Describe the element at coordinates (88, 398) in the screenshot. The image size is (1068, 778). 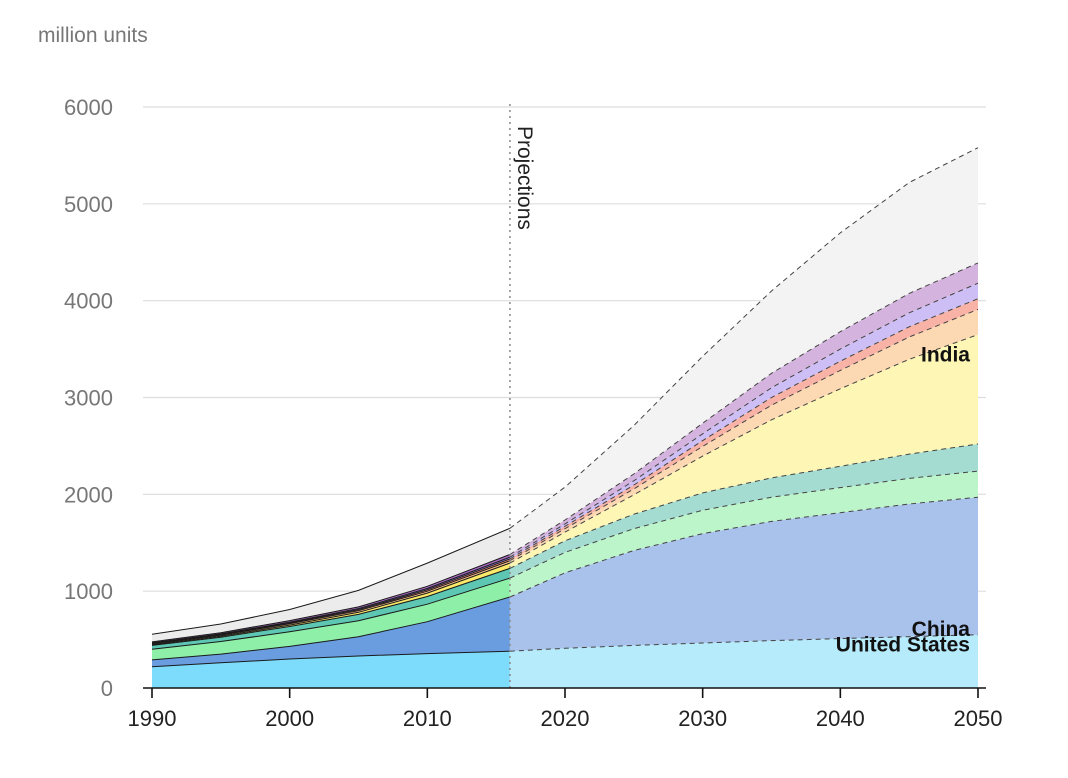
I see `y-tick-label-3000: 3000` at that location.